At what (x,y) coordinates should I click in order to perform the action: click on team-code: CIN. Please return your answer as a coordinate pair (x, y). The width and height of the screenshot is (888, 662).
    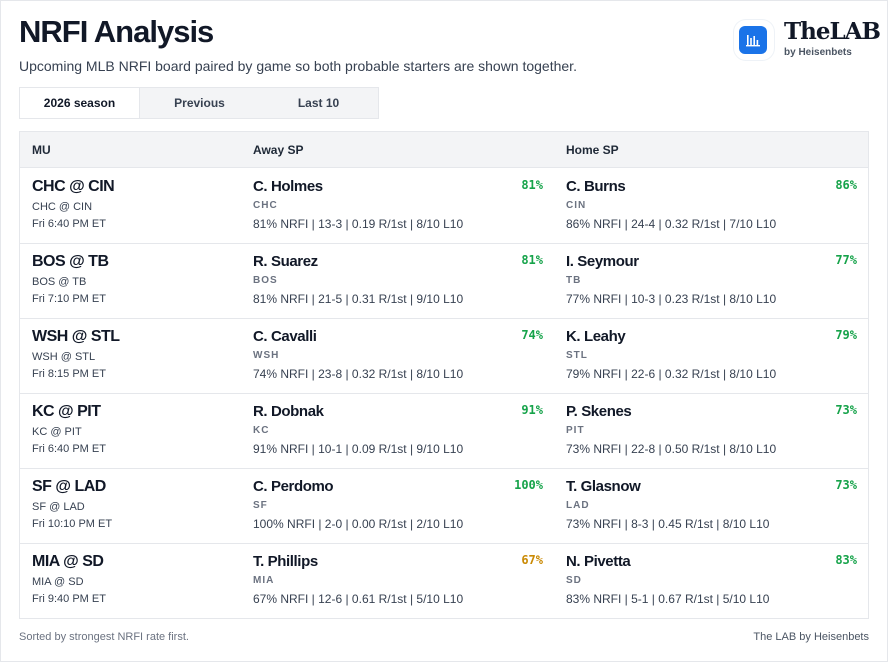
    Looking at the image, I should click on (576, 205).